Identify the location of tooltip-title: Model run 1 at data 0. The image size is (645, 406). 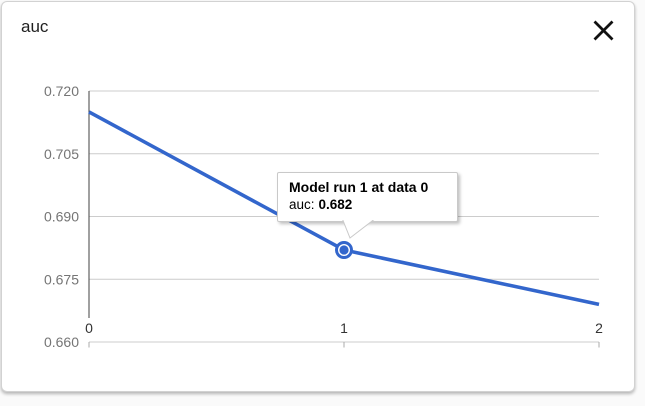
(359, 187).